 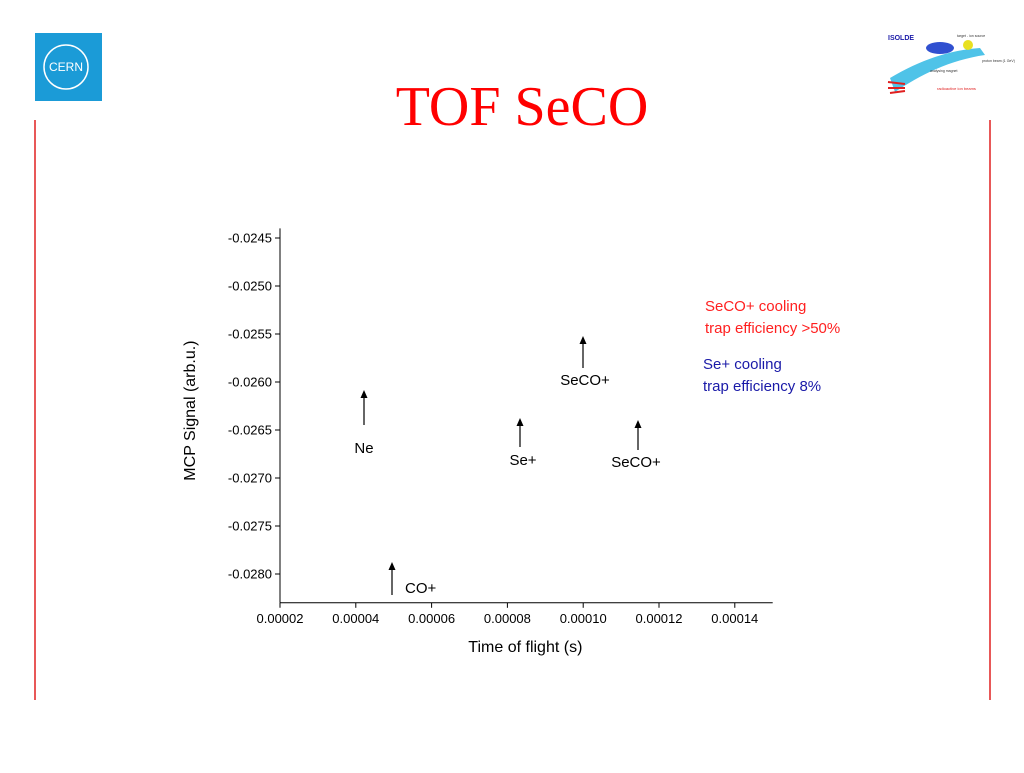 What do you see at coordinates (742, 364) in the screenshot?
I see `legend-entry: Se+ cooling` at bounding box center [742, 364].